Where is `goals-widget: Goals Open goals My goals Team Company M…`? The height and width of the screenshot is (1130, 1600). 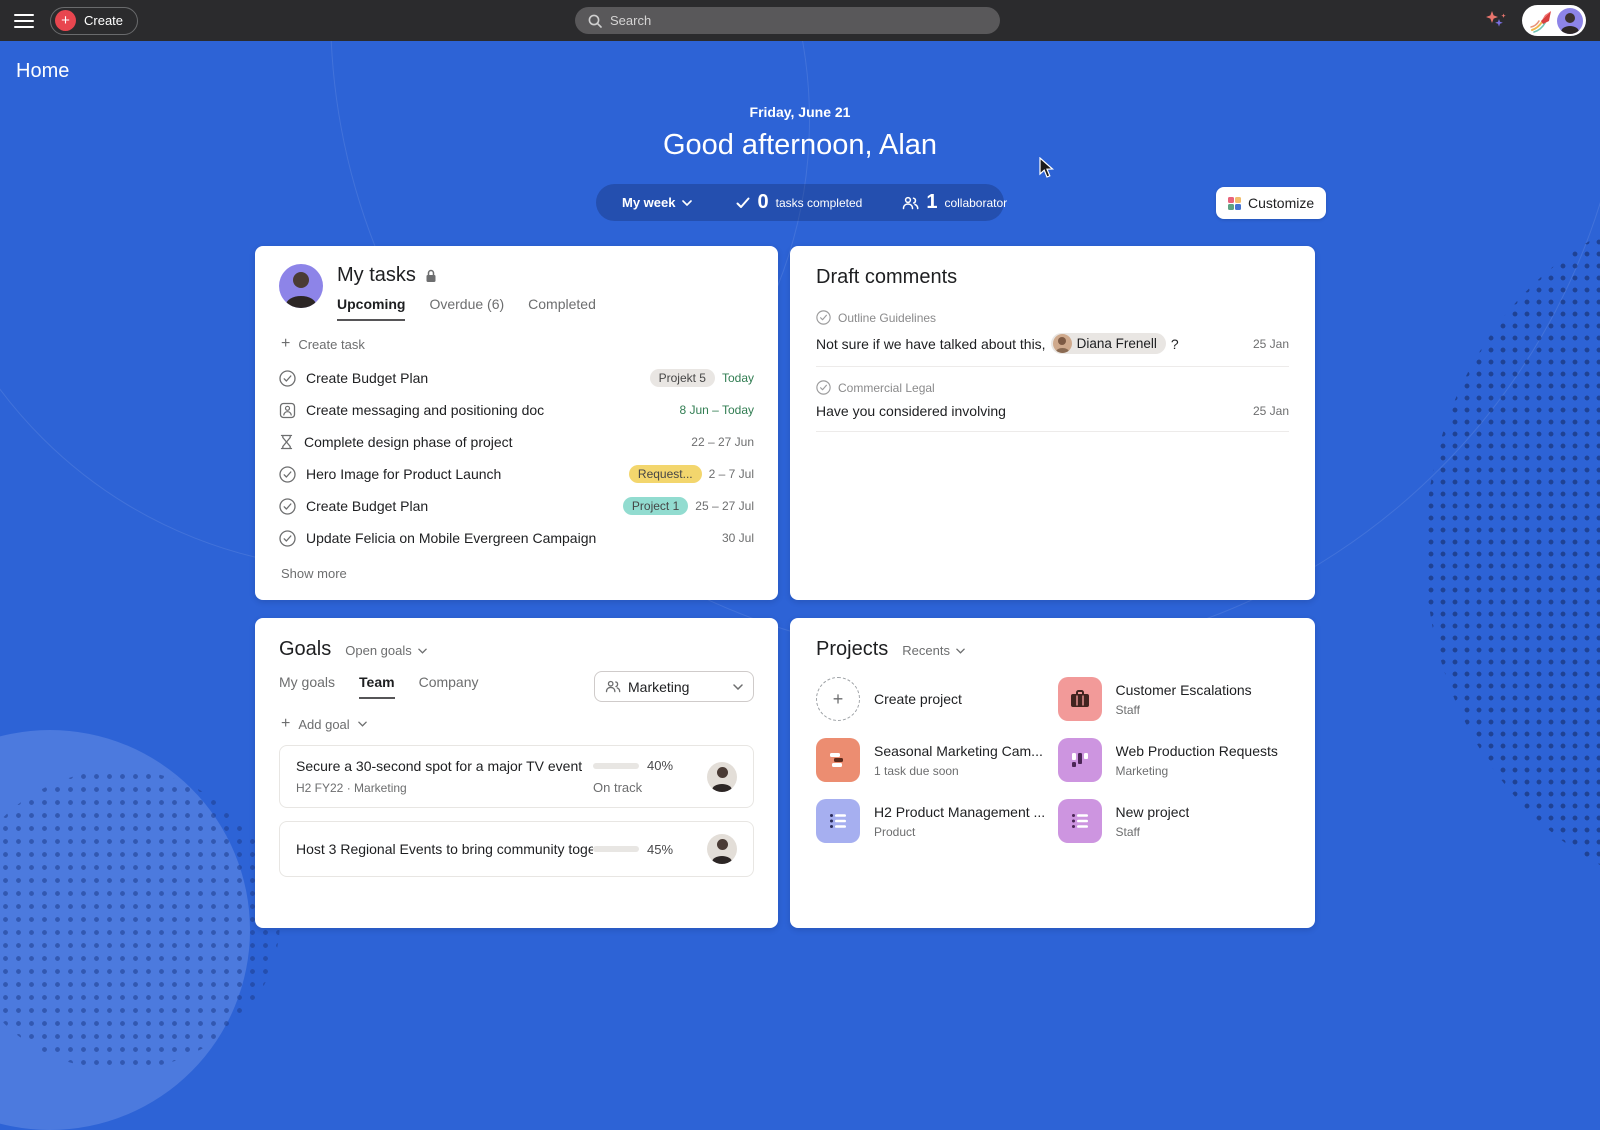 goals-widget: Goals Open goals My goals Team Company M… is located at coordinates (516, 773).